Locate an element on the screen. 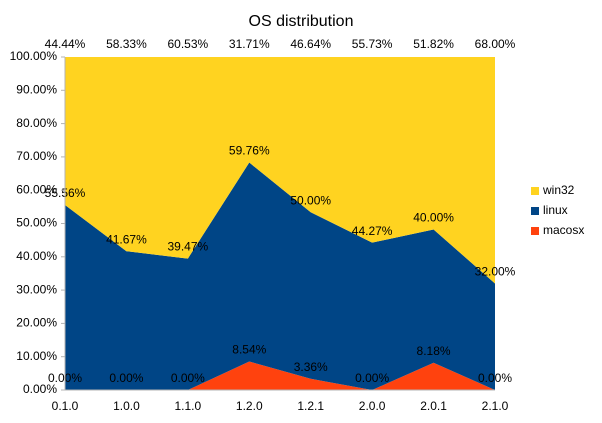  data-label: 55.73% is located at coordinates (372, 44).